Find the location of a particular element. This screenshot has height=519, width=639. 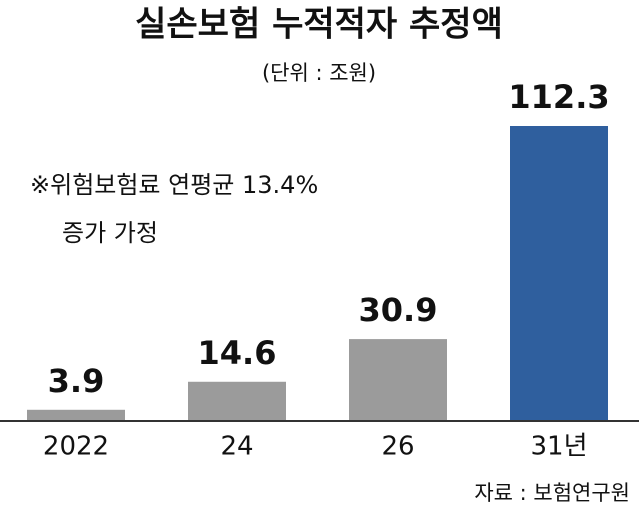

x-tick-label: 26 is located at coordinates (397, 447).